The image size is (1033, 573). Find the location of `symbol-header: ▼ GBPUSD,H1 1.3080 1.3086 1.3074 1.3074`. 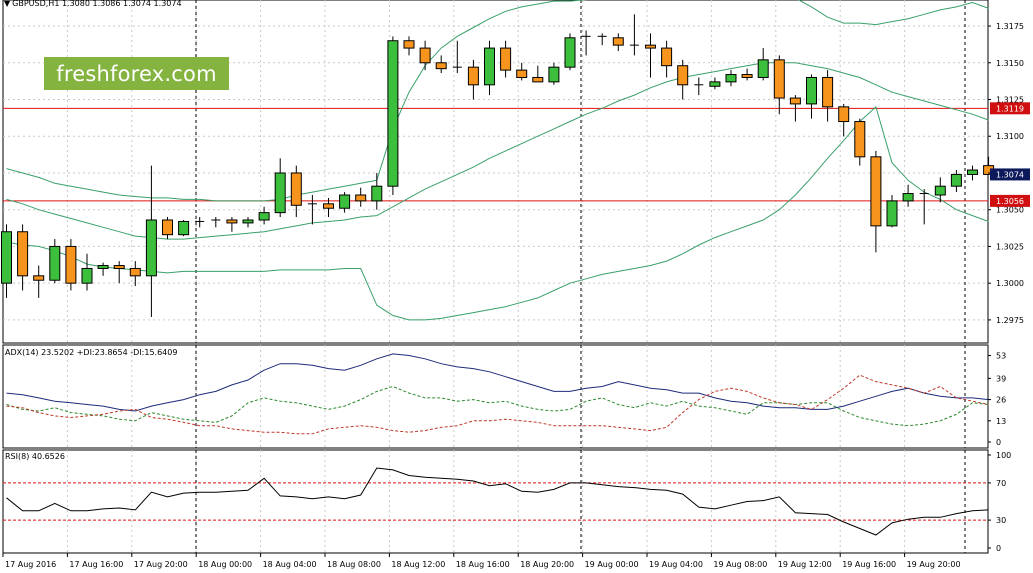

symbol-header: ▼ GBPUSD,H1 1.3080 1.3086 1.3074 1.3074 is located at coordinates (93, 4).